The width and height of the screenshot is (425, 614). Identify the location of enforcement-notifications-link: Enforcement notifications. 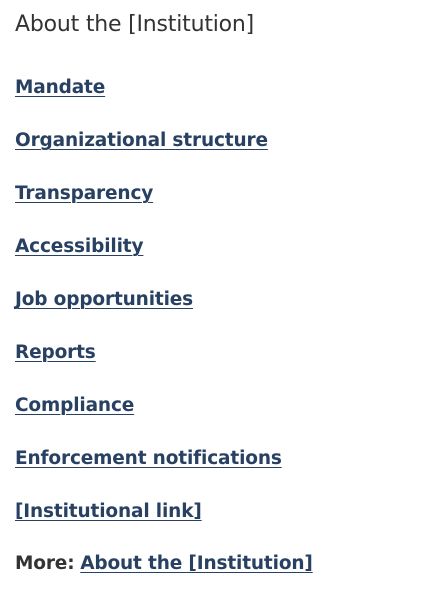
(148, 458).